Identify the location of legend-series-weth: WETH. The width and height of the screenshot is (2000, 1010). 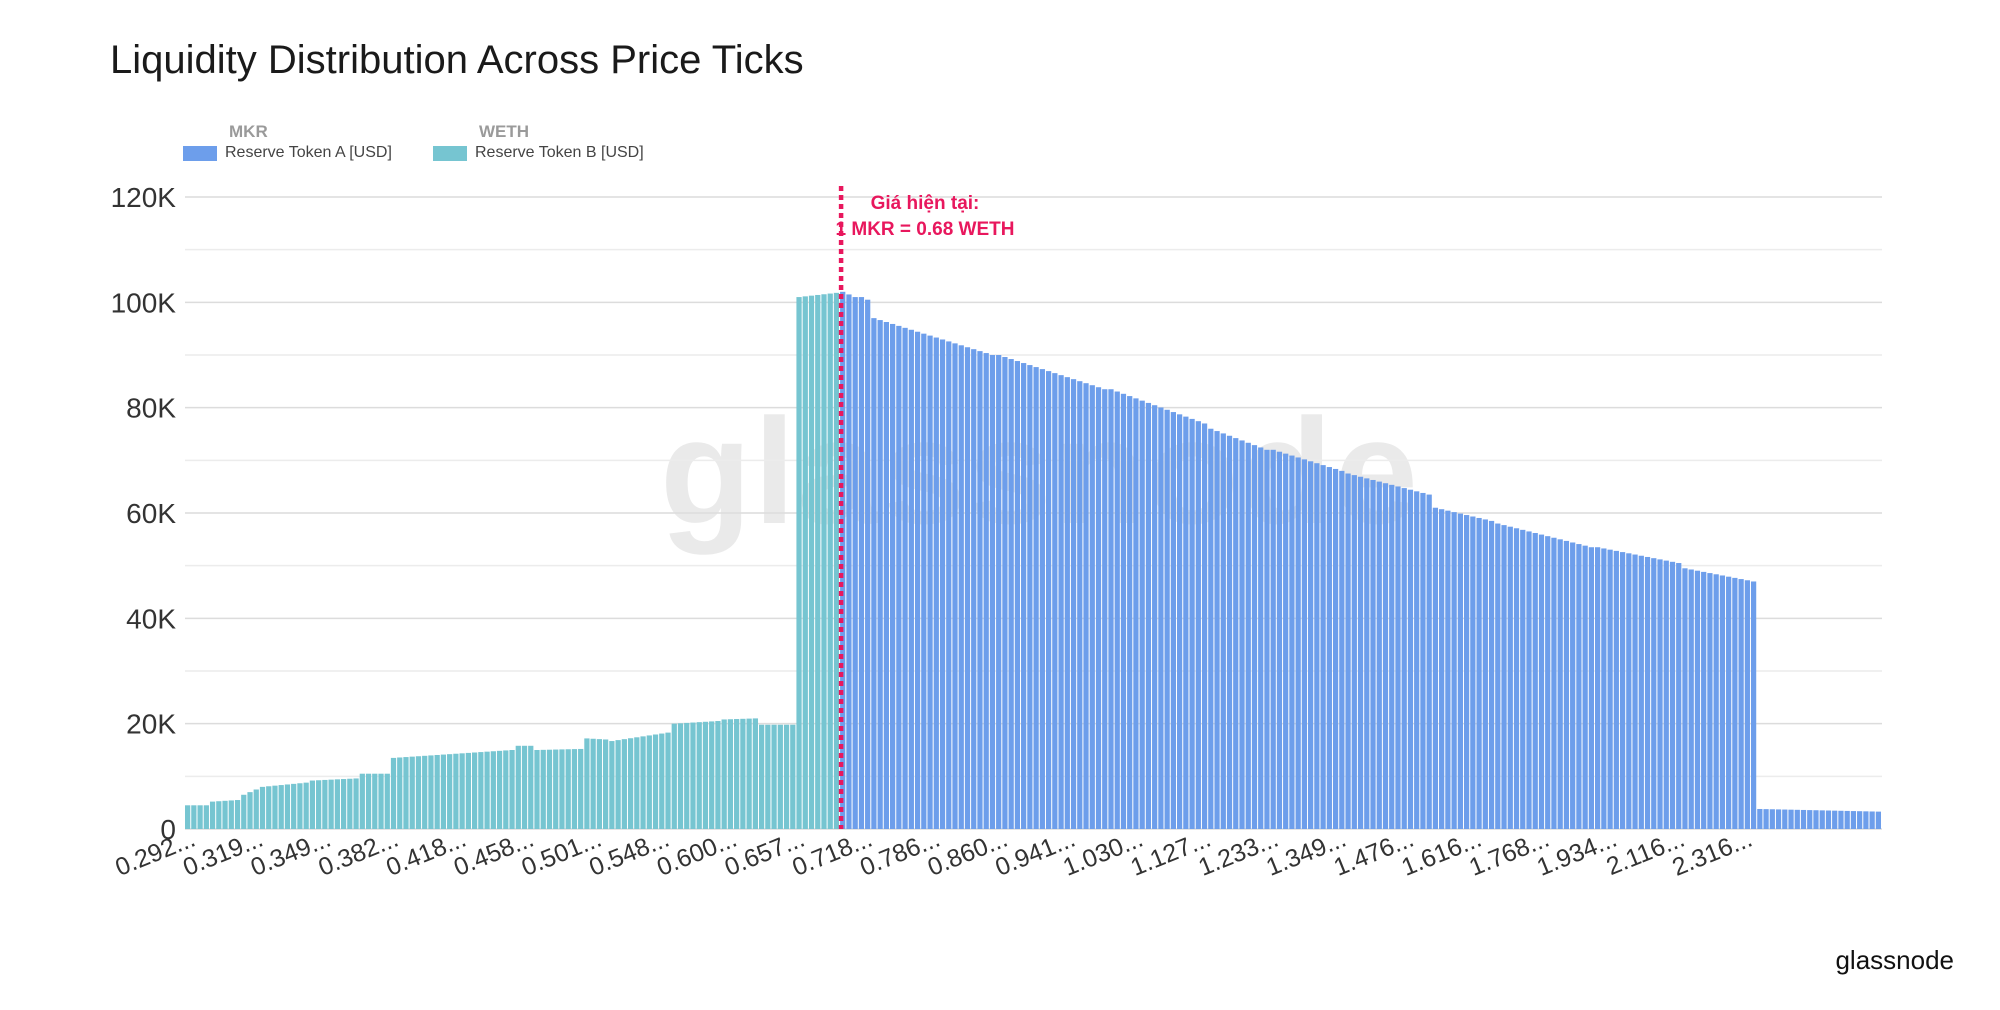
(504, 131).